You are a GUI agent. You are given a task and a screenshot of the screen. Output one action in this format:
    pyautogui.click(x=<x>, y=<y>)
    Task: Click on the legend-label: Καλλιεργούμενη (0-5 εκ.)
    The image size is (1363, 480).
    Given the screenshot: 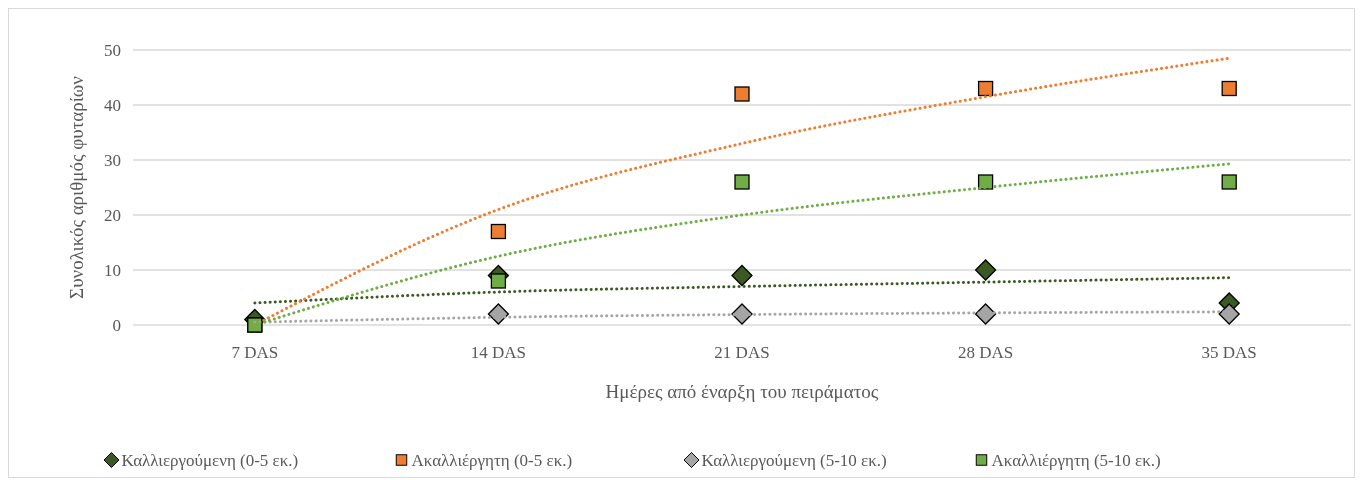 What is the action you would take?
    pyautogui.click(x=210, y=460)
    